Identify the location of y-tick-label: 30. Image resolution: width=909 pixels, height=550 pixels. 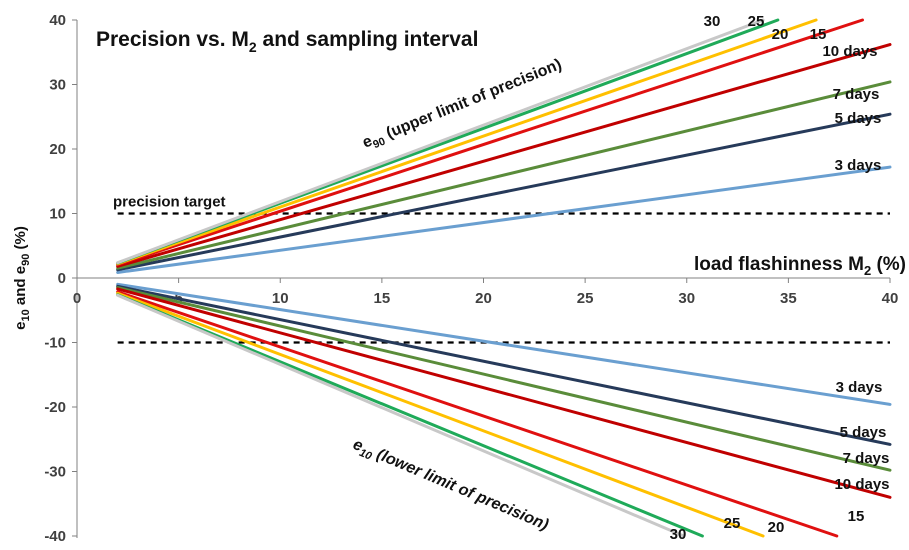
(57, 85).